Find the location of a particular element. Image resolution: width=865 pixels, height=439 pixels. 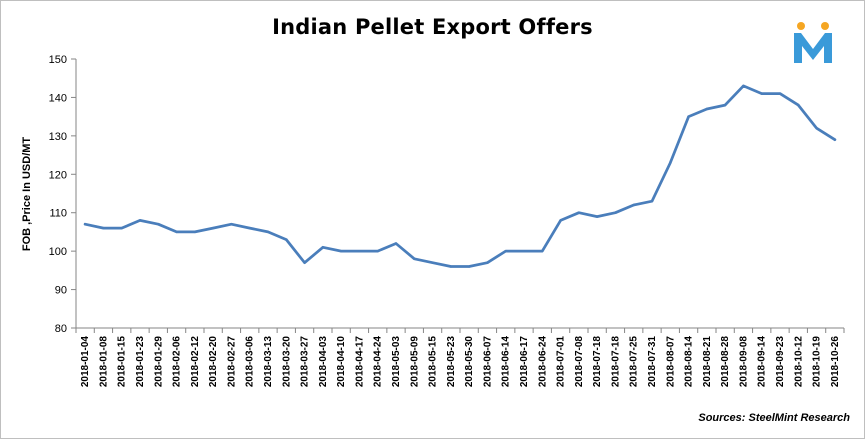

x-tick-label: 2018-05-09 is located at coordinates (414, 362).